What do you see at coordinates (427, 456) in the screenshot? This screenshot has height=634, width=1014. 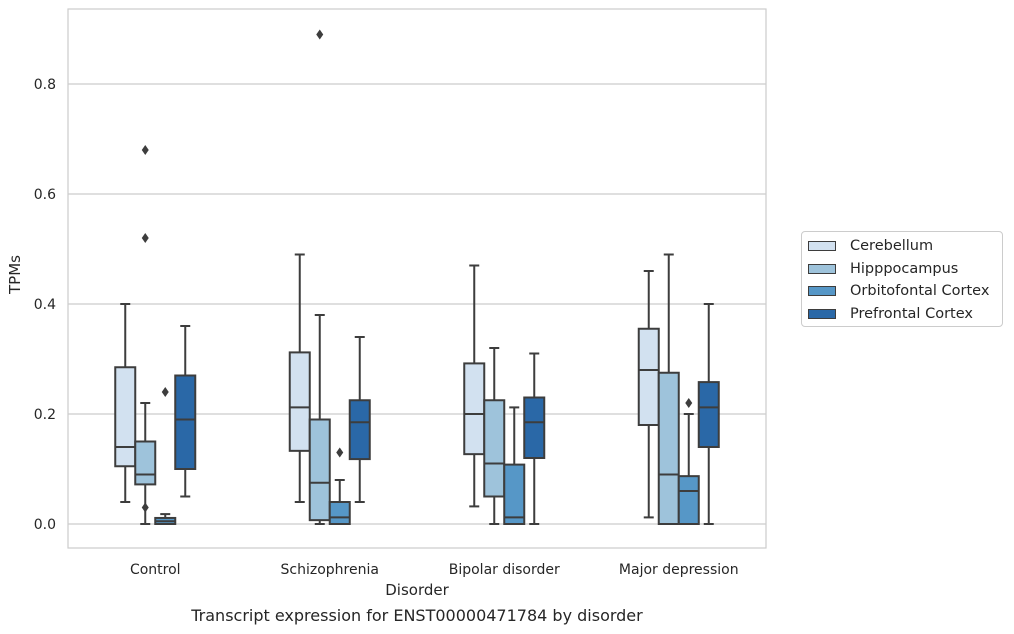 I see `series-orbitofontal-cortex` at bounding box center [427, 456].